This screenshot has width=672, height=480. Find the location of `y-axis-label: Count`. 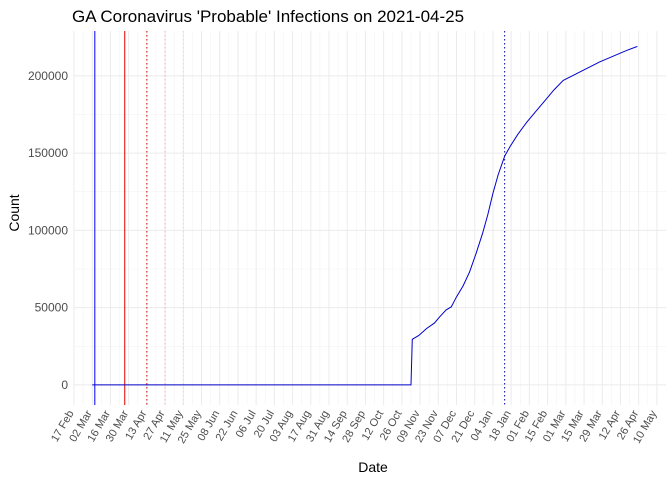

y-axis-label: Count is located at coordinates (14, 212).